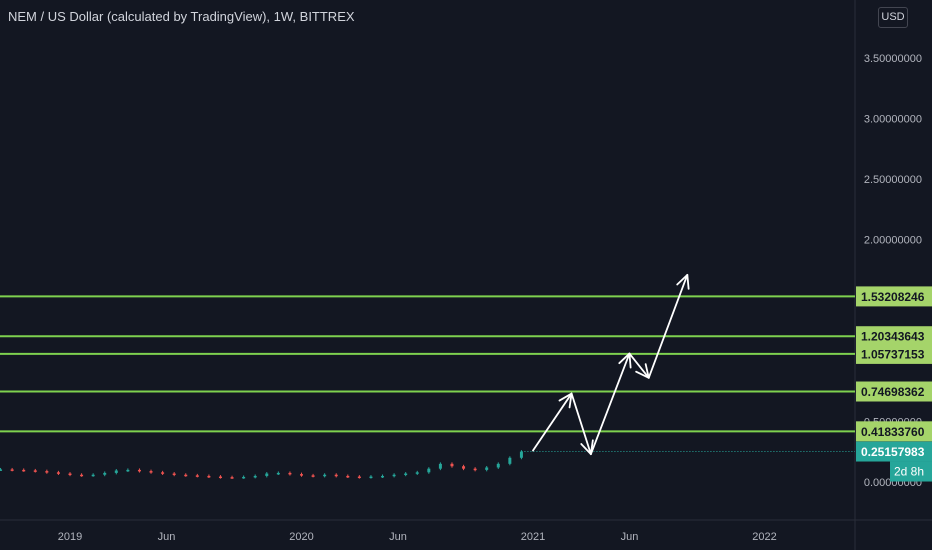  I want to click on countdown-label: 2d 8h, so click(909, 472).